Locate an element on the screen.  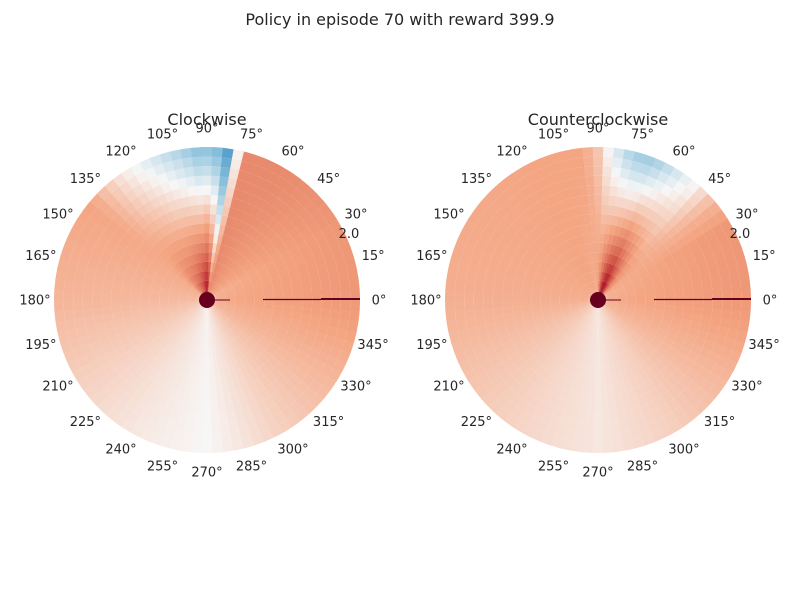
theta-tick-label: 330° is located at coordinates (355, 387).